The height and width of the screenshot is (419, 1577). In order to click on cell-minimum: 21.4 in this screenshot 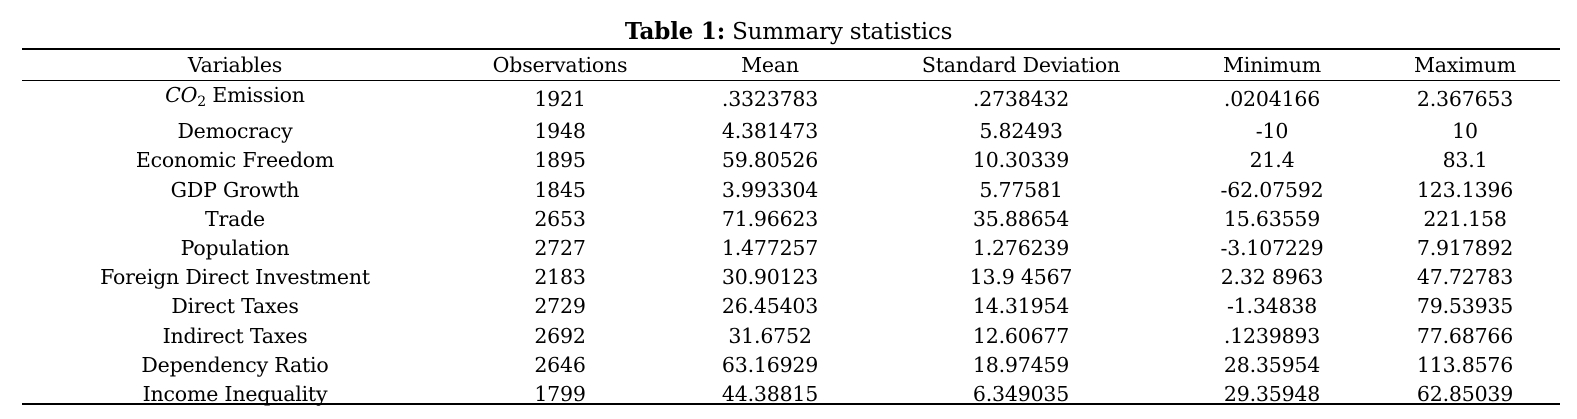, I will do `click(1272, 160)`.